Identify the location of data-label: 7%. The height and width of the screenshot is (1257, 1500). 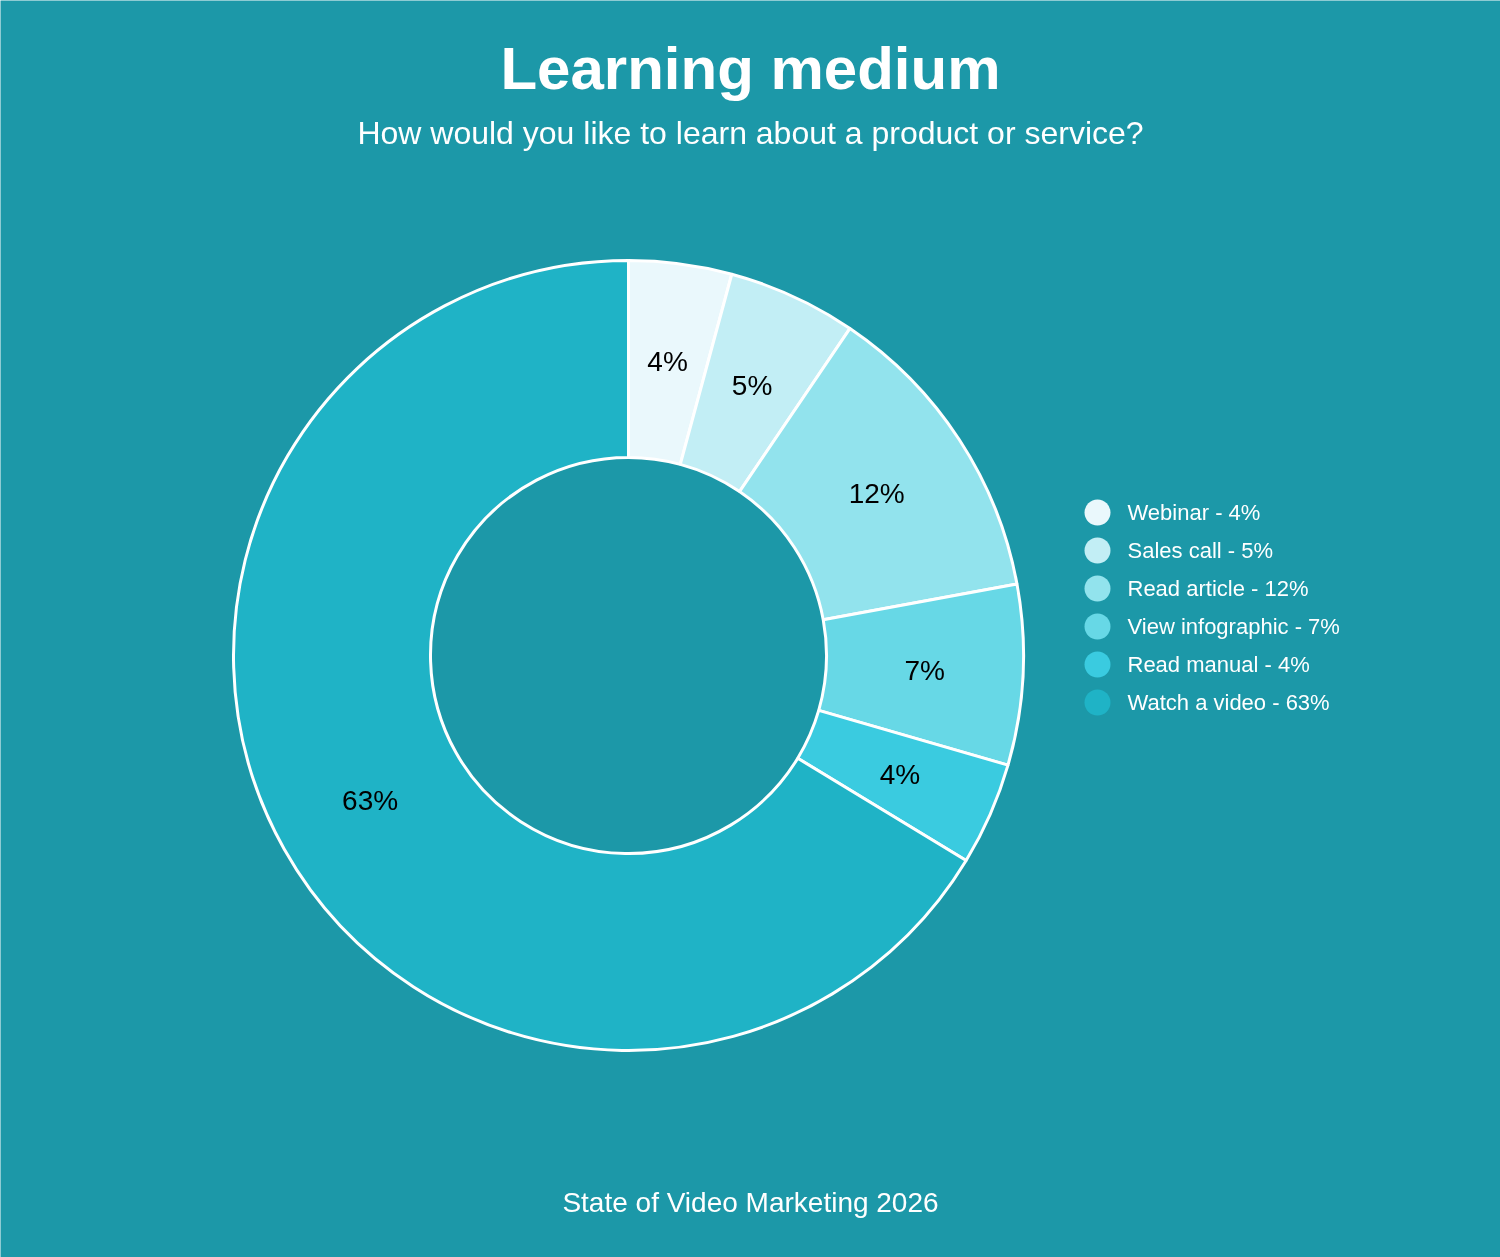
(924, 670).